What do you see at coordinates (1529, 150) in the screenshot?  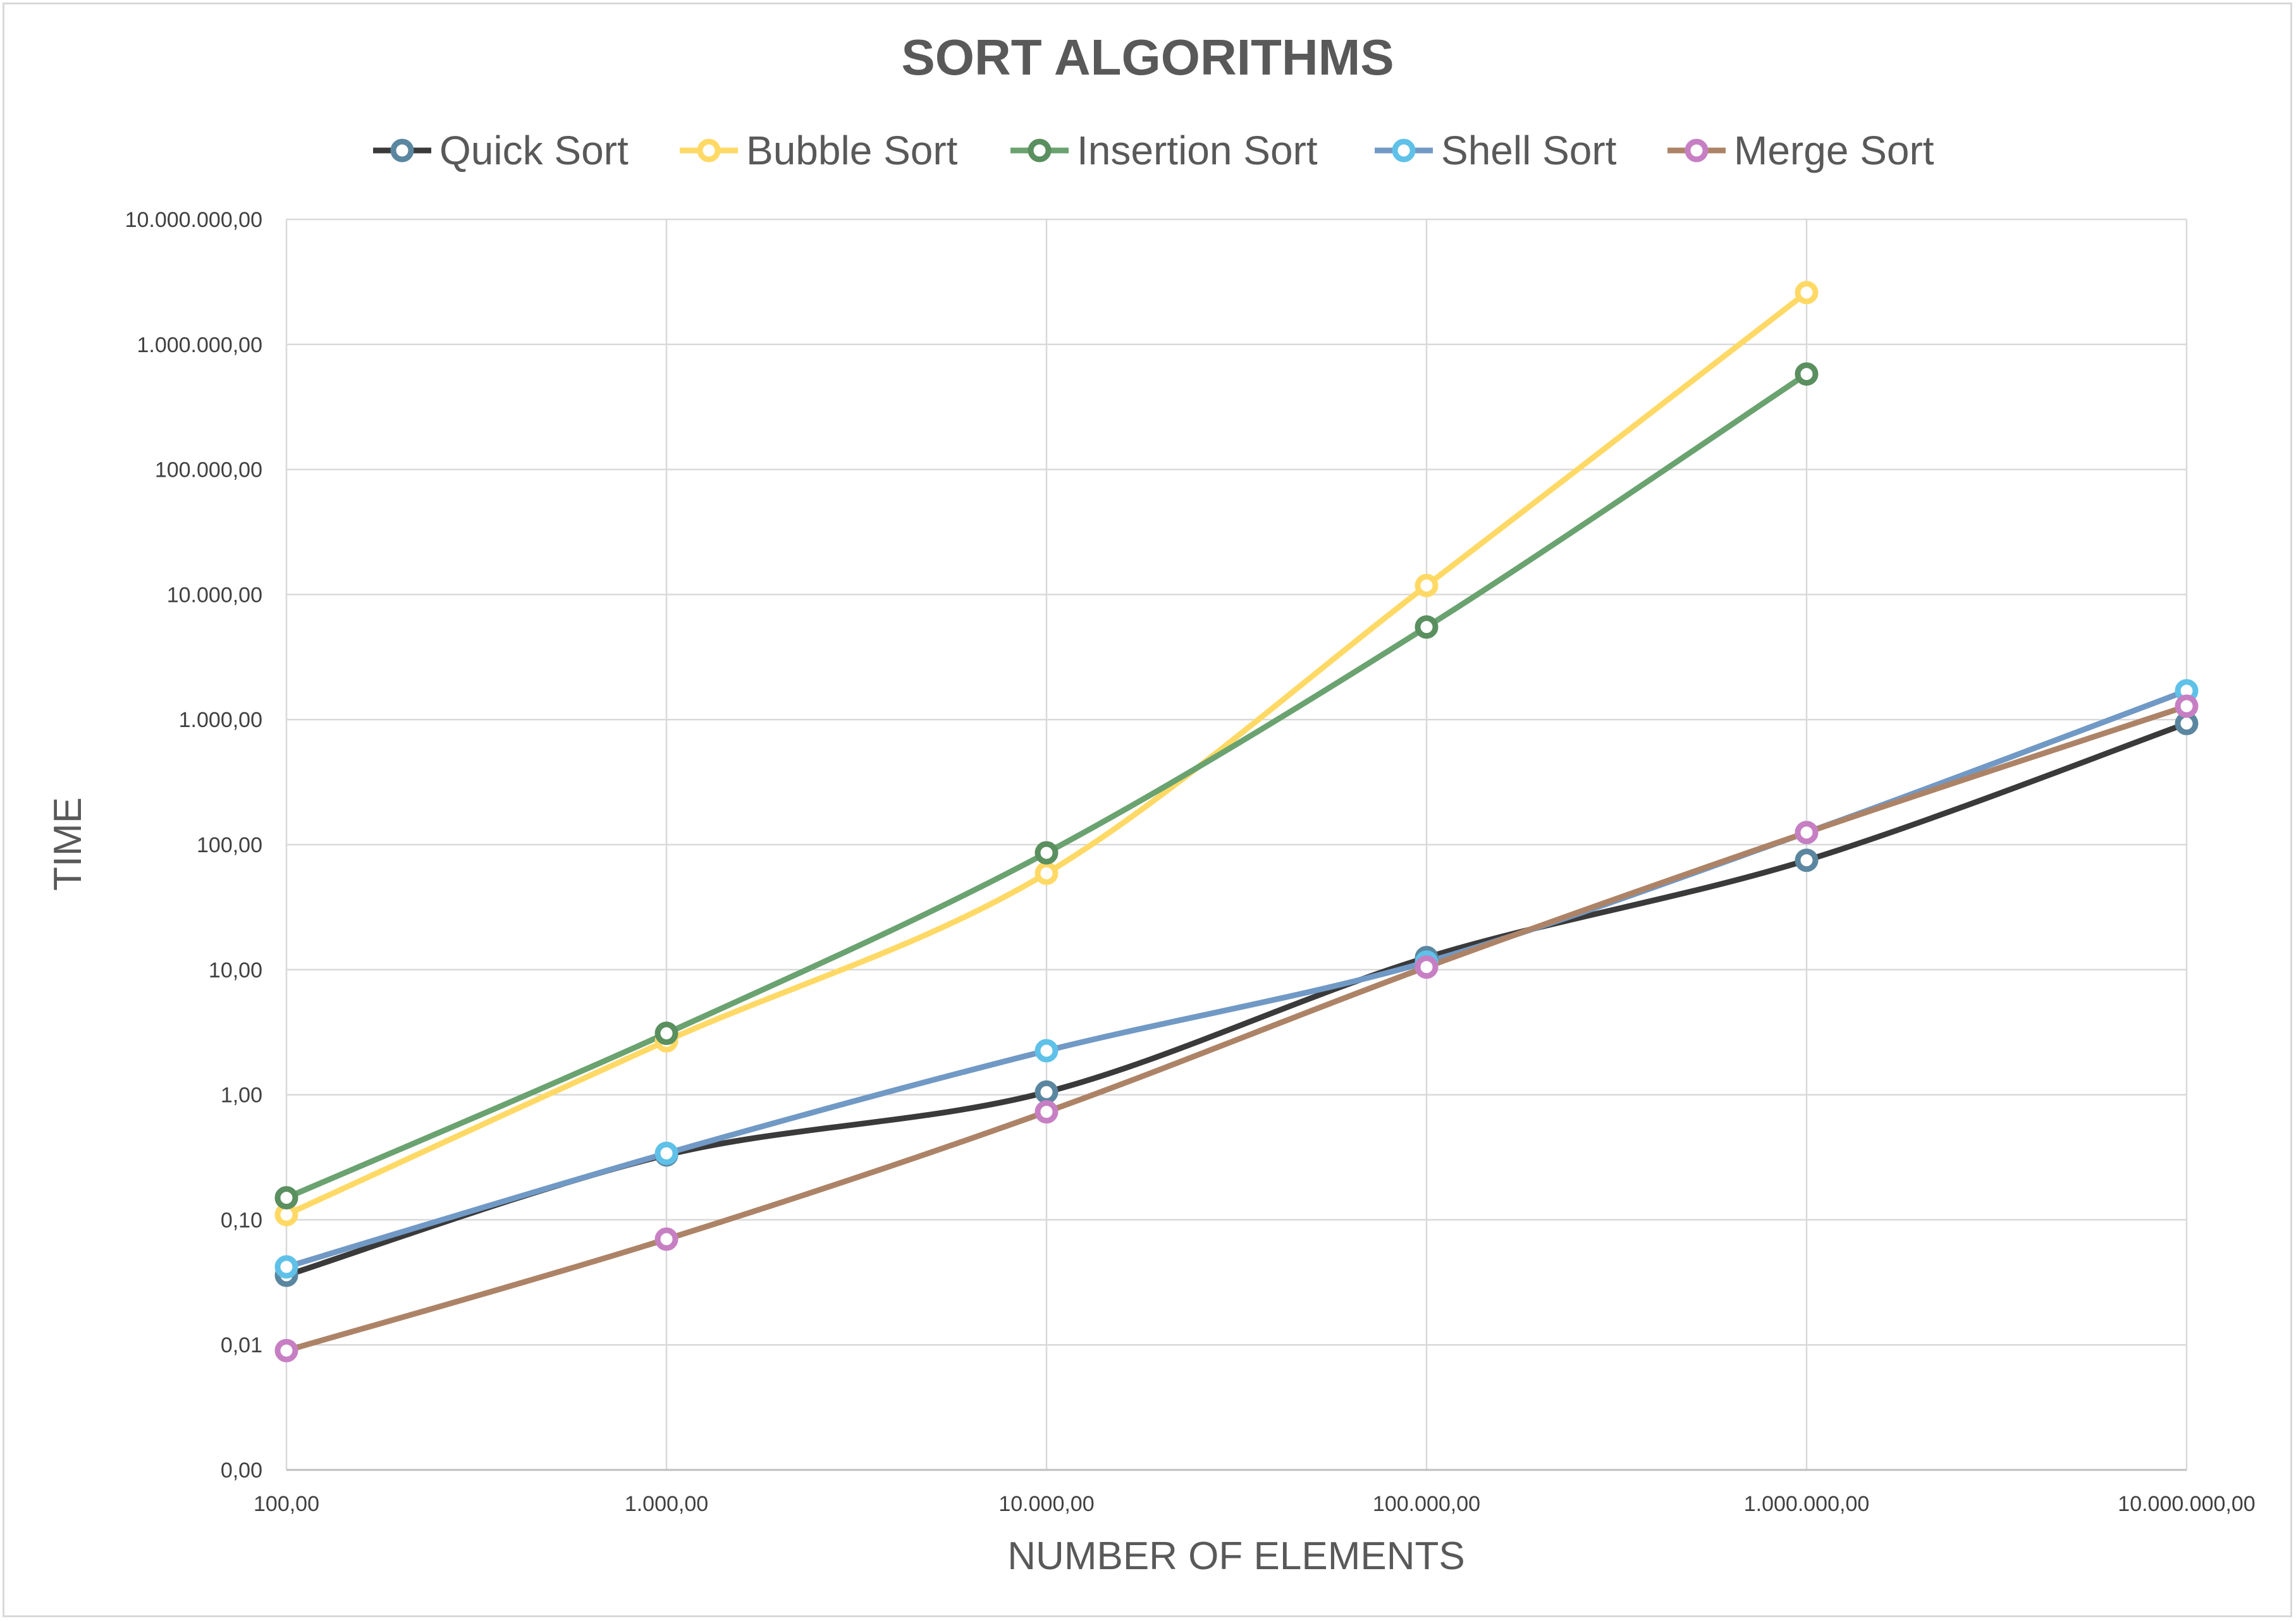 I see `legend-label: Shell Sort` at bounding box center [1529, 150].